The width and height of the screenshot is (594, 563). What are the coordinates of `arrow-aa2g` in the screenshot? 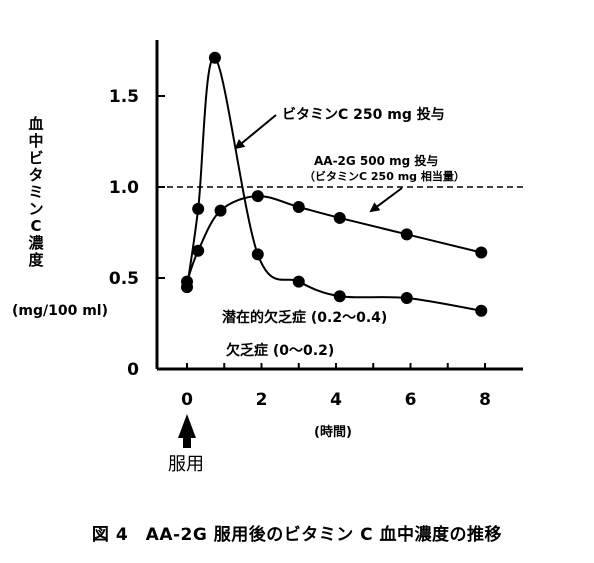 It's located at (386, 200).